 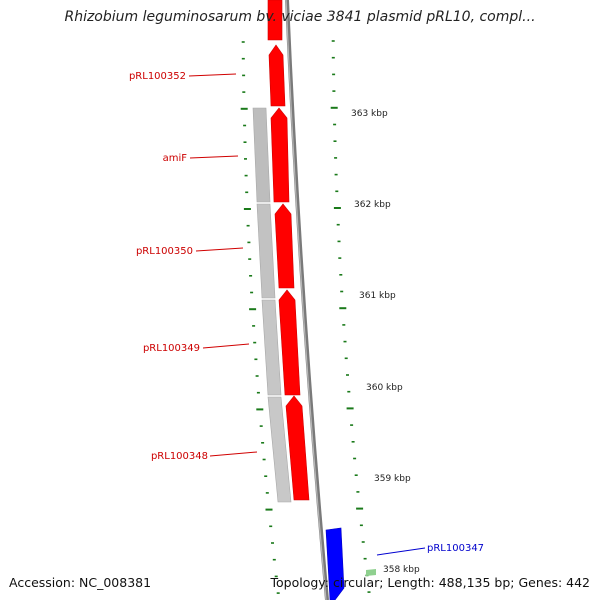 I want to click on plus-strand-genes, so click(x=288, y=250).